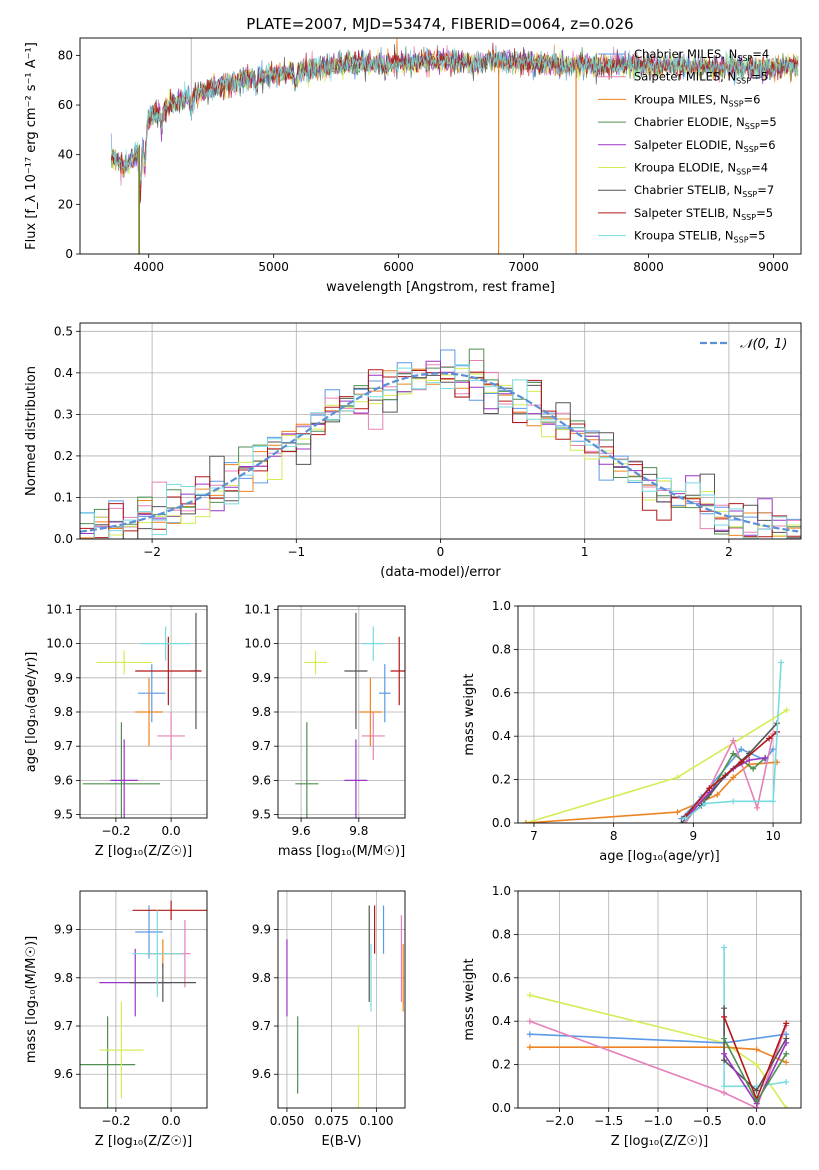 This screenshot has width=819, height=1170. What do you see at coordinates (398, 267) in the screenshot?
I see `x-tick-label: 6000` at bounding box center [398, 267].